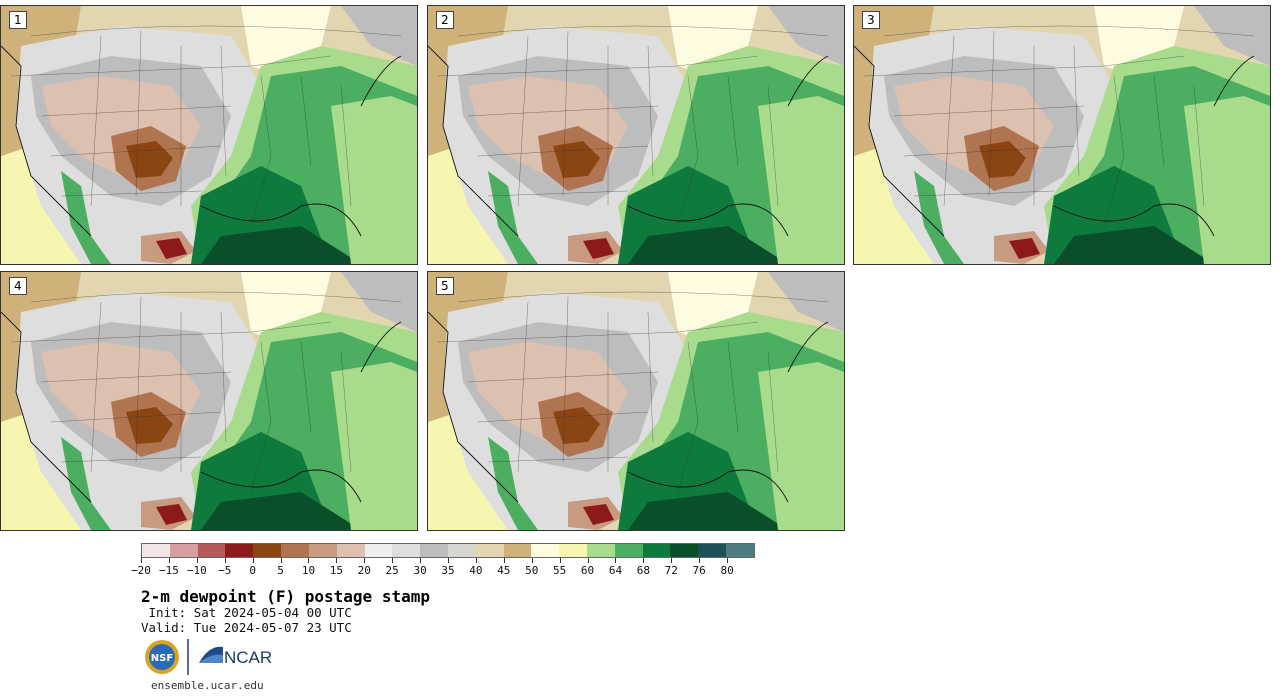  I want to click on colorbar-tick-label: 45, so click(504, 570).